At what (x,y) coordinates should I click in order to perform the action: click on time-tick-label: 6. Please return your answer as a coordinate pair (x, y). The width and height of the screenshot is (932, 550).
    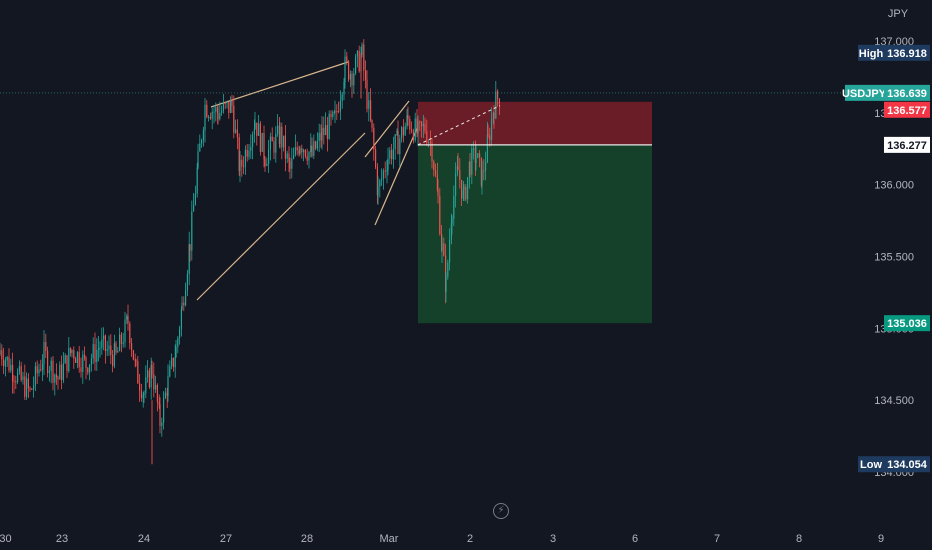
    Looking at the image, I should click on (635, 539).